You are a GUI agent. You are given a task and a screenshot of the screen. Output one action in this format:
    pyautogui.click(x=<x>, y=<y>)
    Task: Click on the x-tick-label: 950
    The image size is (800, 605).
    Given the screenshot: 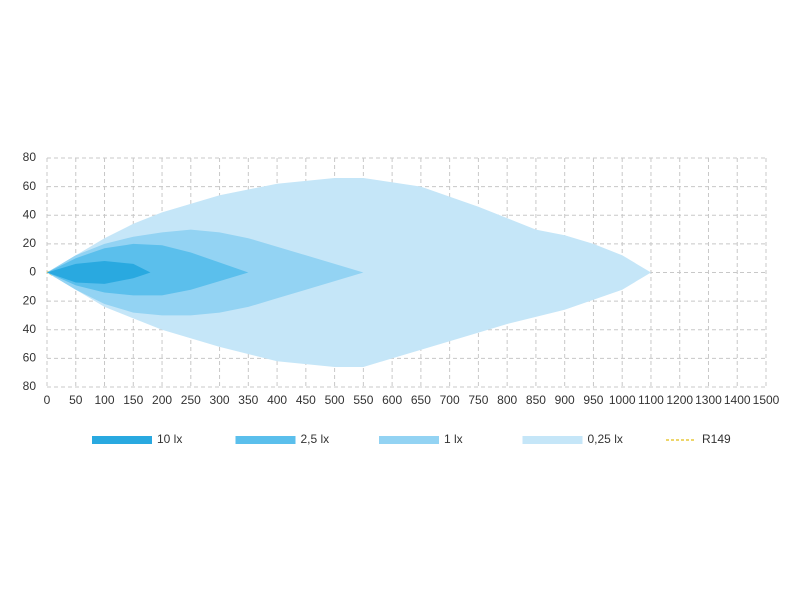 What is the action you would take?
    pyautogui.click(x=593, y=400)
    